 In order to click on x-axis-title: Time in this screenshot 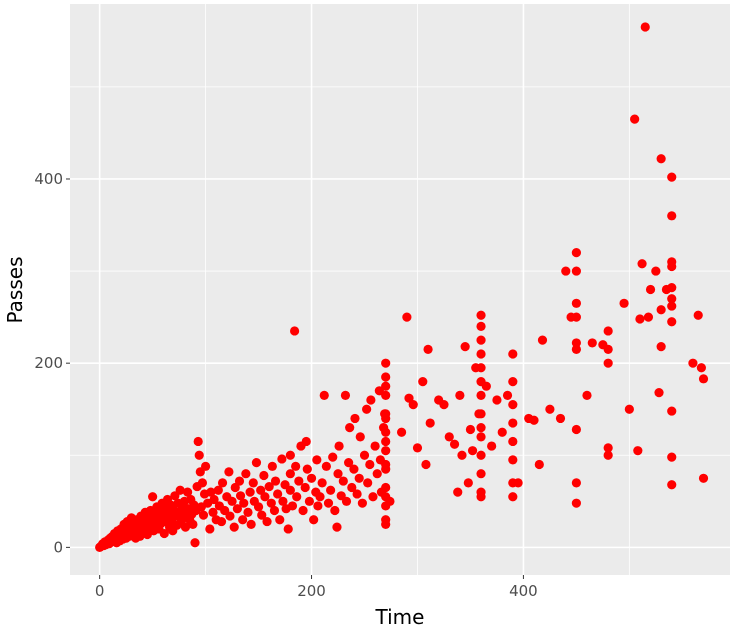, I will do `click(400, 617)`.